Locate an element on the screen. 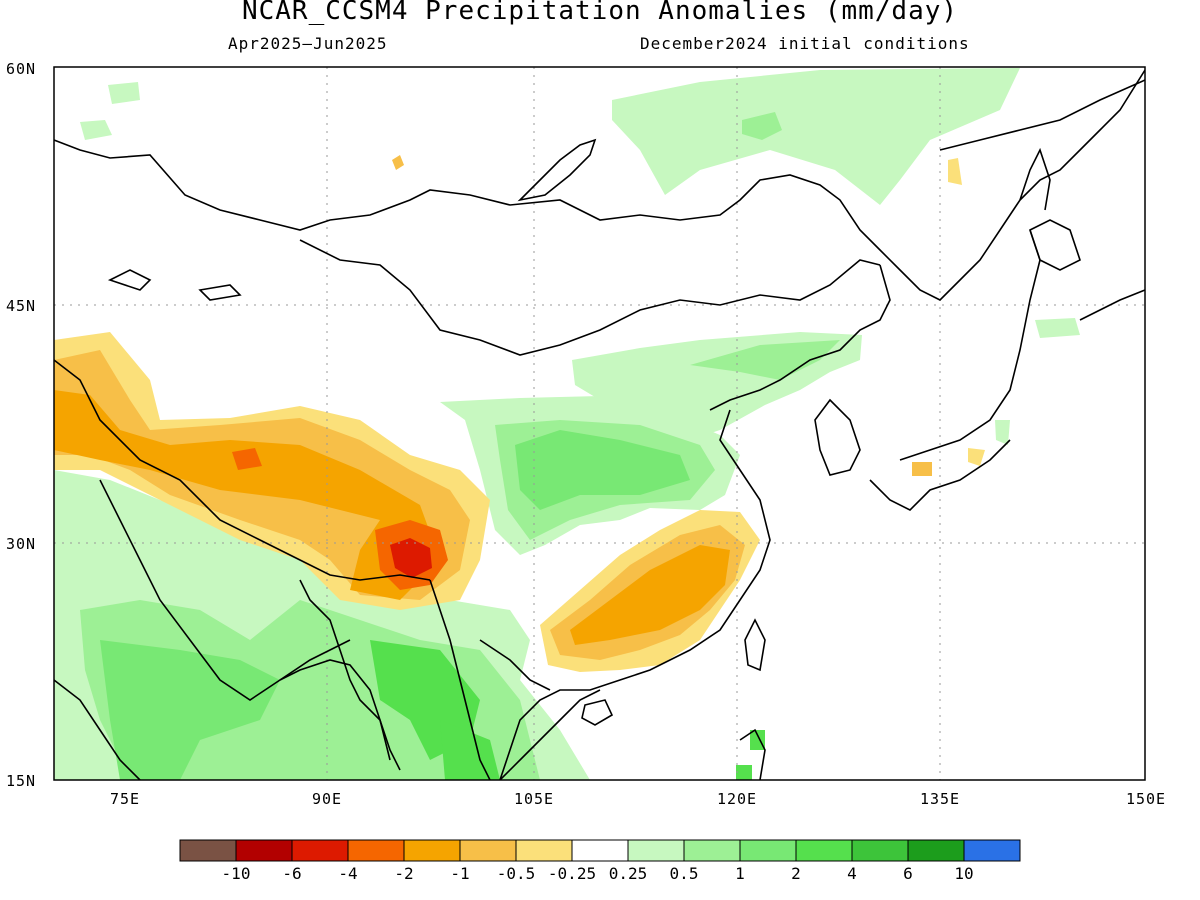  dry-anomaly-kyushu is located at coordinates (922, 469).